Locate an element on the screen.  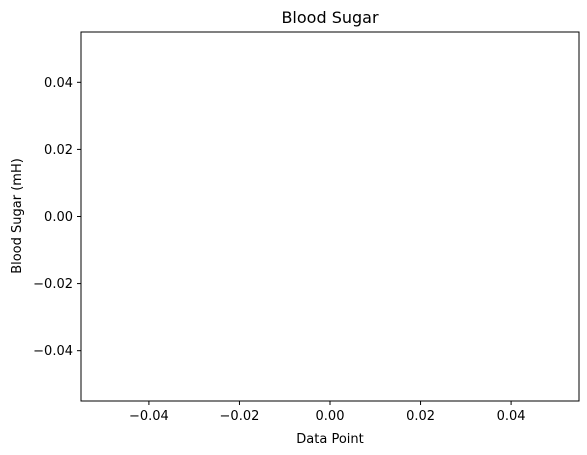
y-axis: −0.04 −0.02 0.00 0.02 0.04 is located at coordinates (57, 217).